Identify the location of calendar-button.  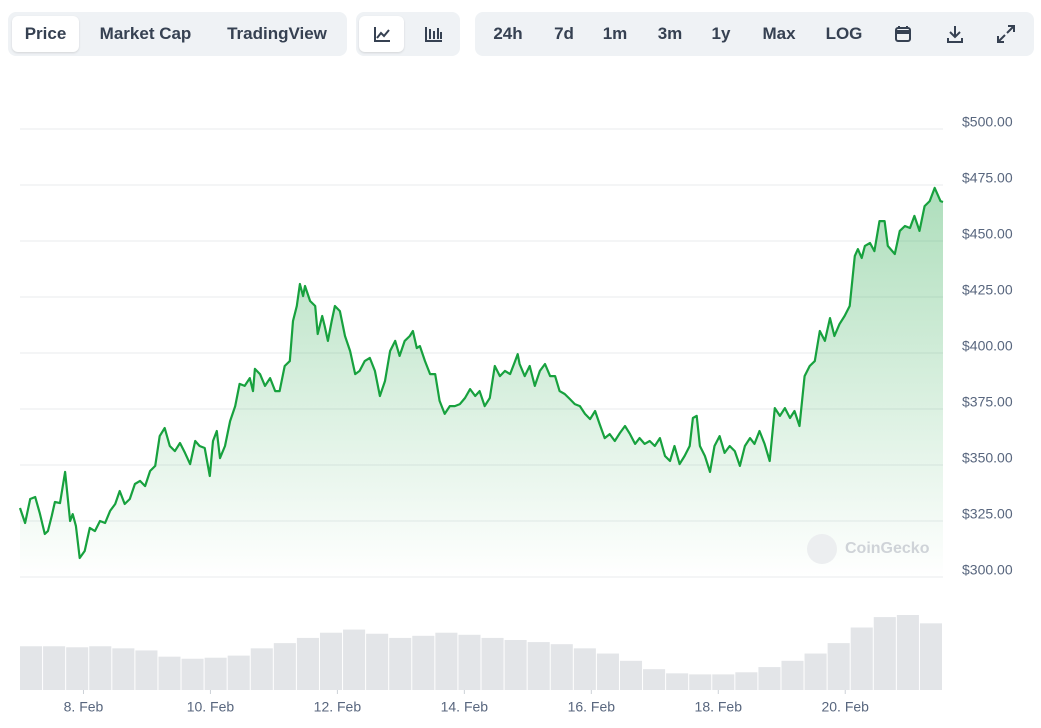
(903, 34).